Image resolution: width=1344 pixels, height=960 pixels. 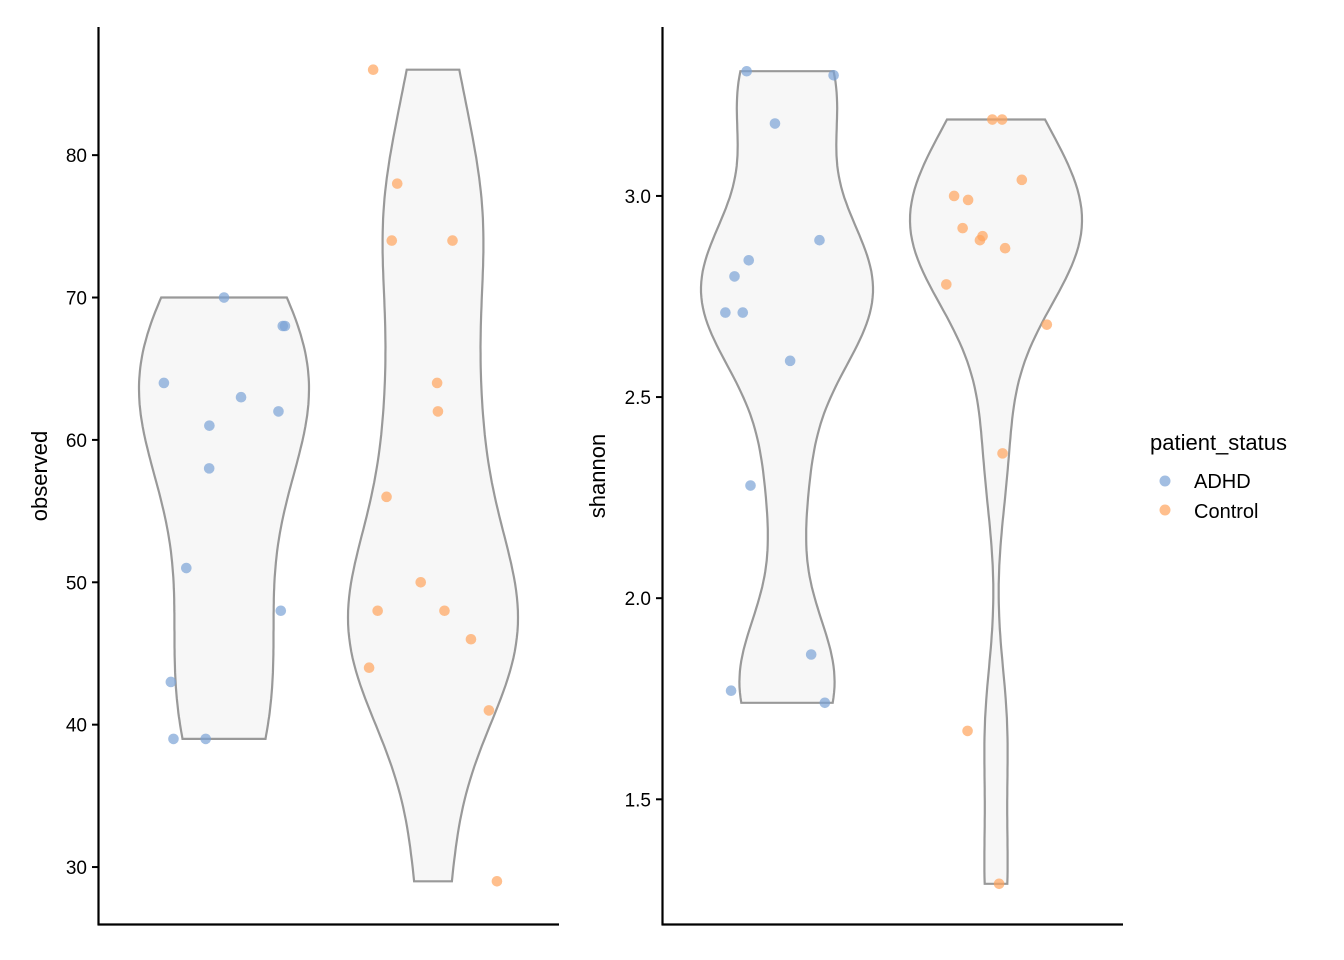 What do you see at coordinates (82, 512) in the screenshot?
I see `y-axis-ticks: 30 40 50 60 70 80` at bounding box center [82, 512].